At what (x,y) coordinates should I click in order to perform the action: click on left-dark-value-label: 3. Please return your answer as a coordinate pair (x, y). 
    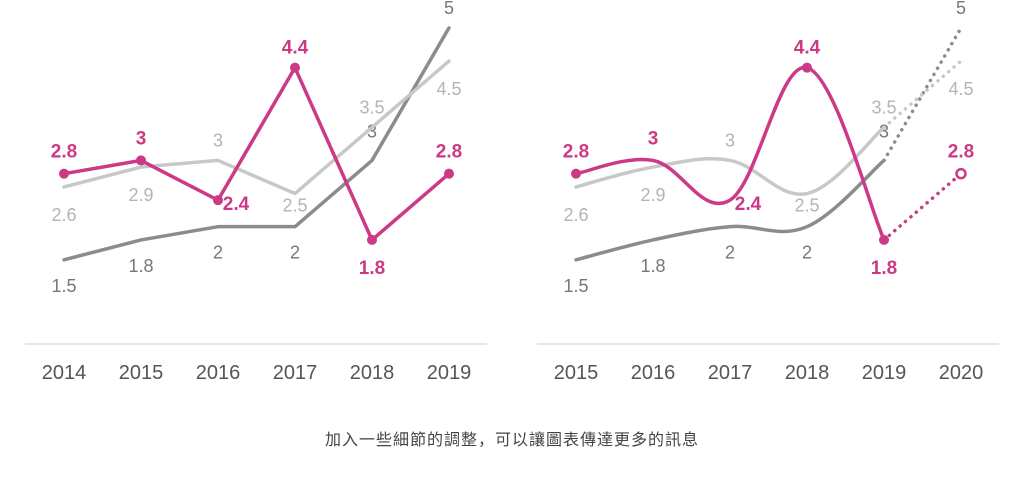
    Looking at the image, I should click on (372, 131).